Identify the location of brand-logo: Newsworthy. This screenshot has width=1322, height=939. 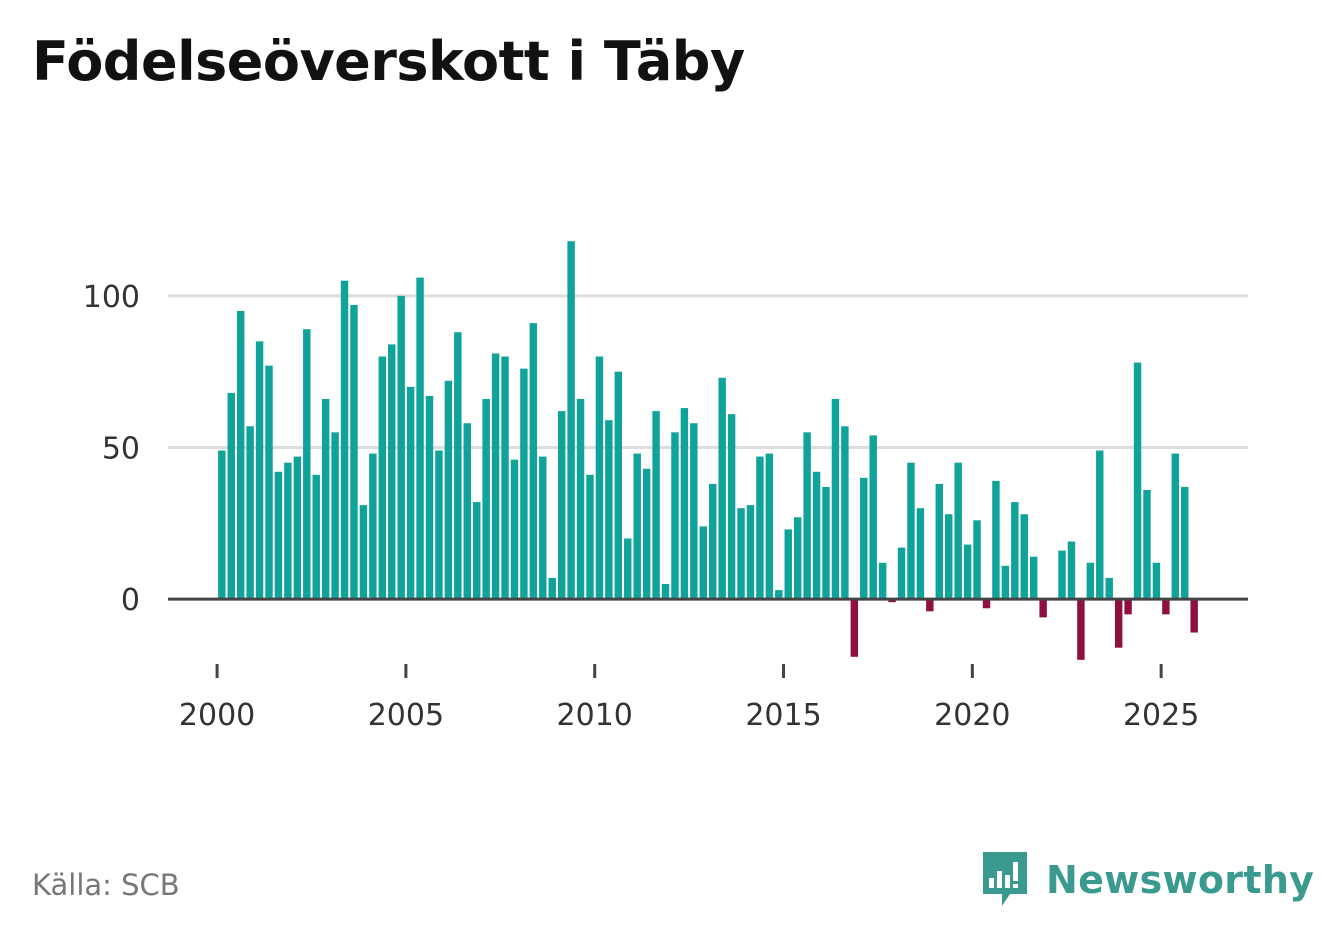
(1147, 880).